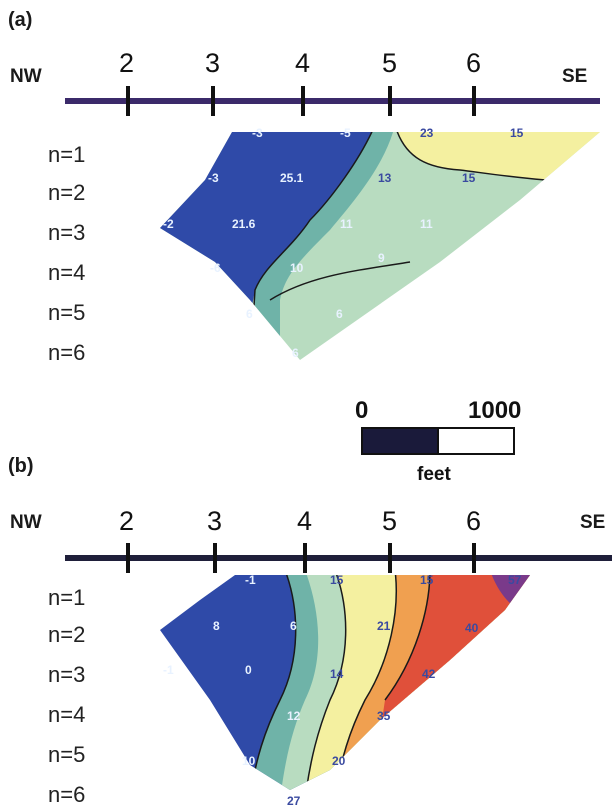  What do you see at coordinates (215, 268) in the screenshot?
I see `panel-a-value: -6` at bounding box center [215, 268].